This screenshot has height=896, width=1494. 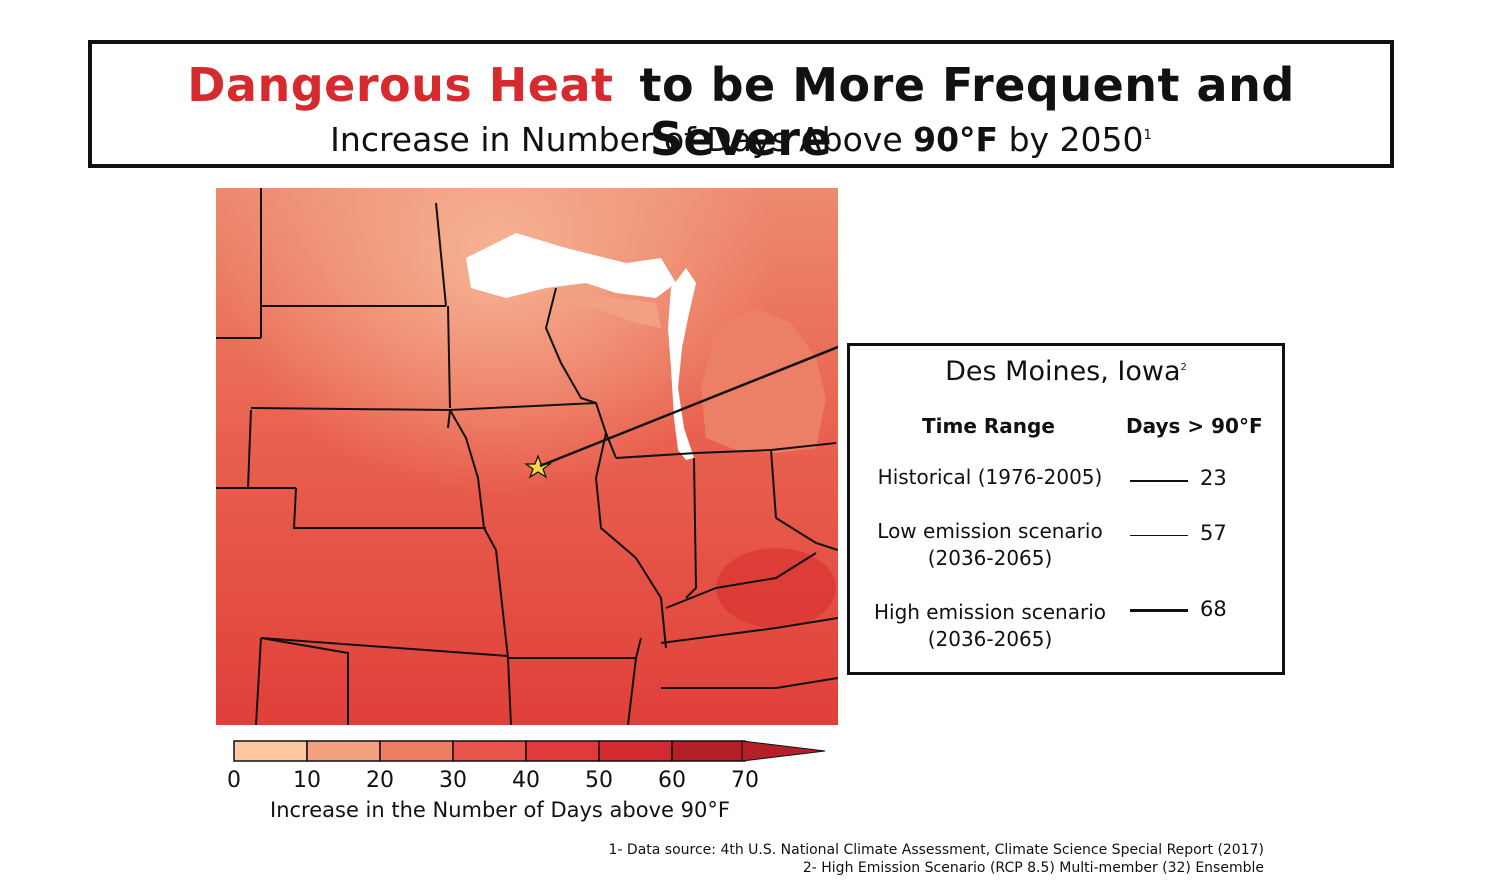 I want to click on row-low-line, so click(x=1159, y=535).